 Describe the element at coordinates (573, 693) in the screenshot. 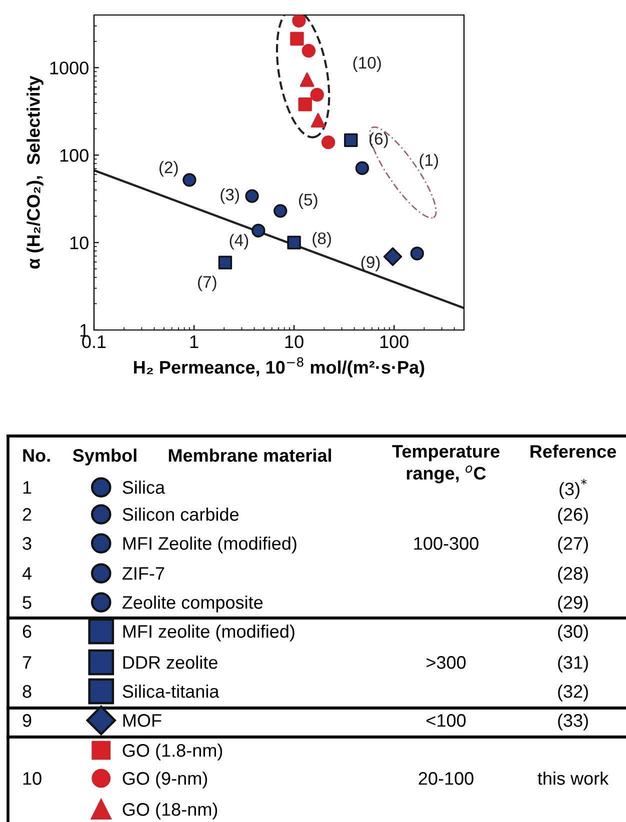

I see `text: (32)` at that location.